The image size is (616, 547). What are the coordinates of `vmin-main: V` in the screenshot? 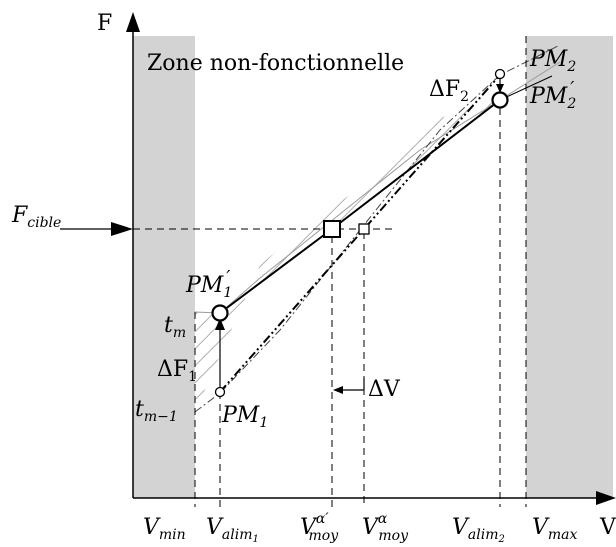 It's located at (152, 527).